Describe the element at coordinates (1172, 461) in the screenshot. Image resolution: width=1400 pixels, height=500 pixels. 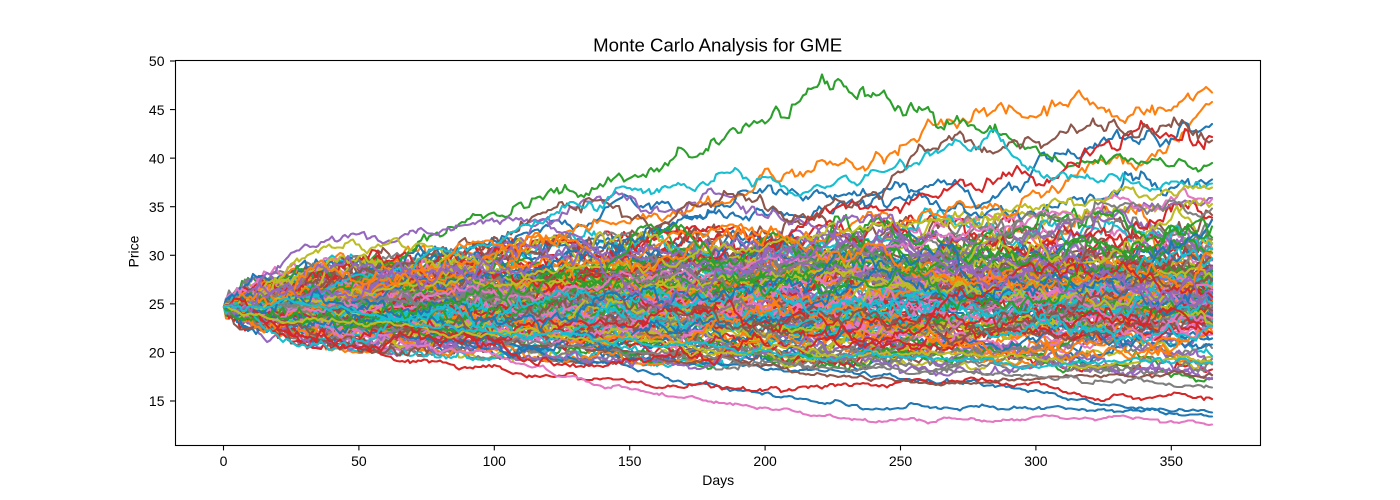
I see `svg-text: 350` at that location.